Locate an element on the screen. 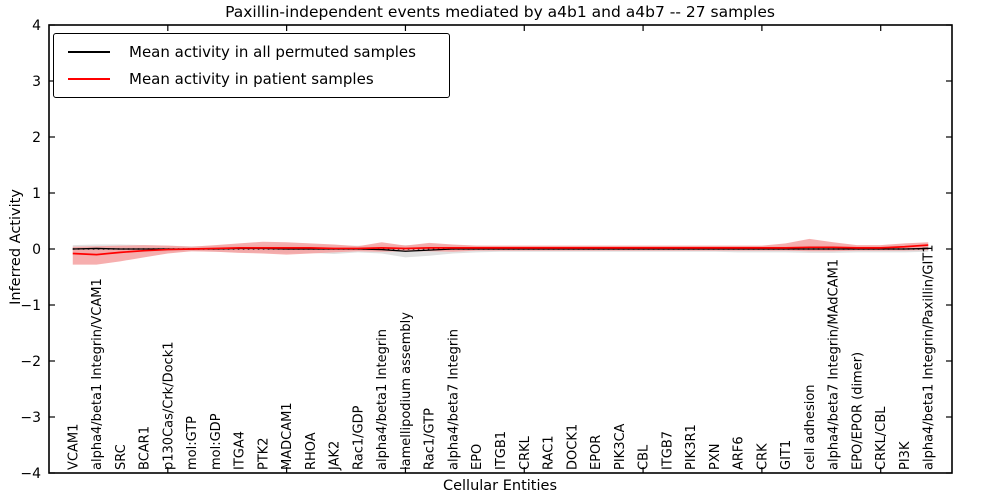 The height and width of the screenshot is (500, 1000). svg-text: mol:GDP is located at coordinates (216, 441).